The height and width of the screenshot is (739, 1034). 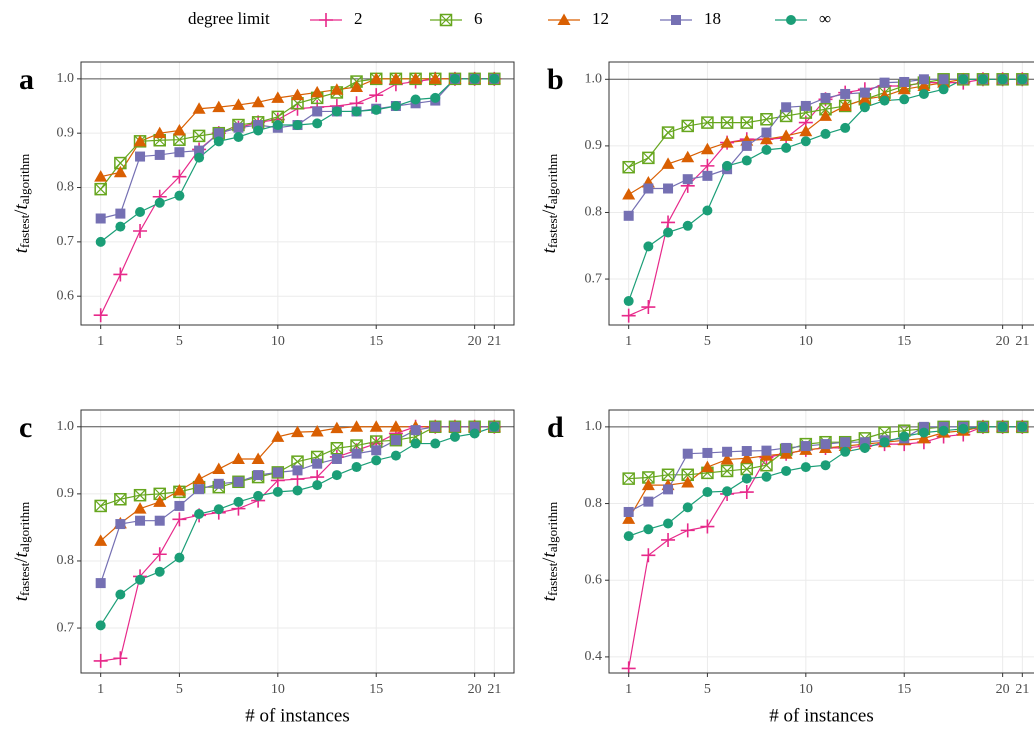 What do you see at coordinates (712, 18) in the screenshot?
I see `legend-label: 18` at bounding box center [712, 18].